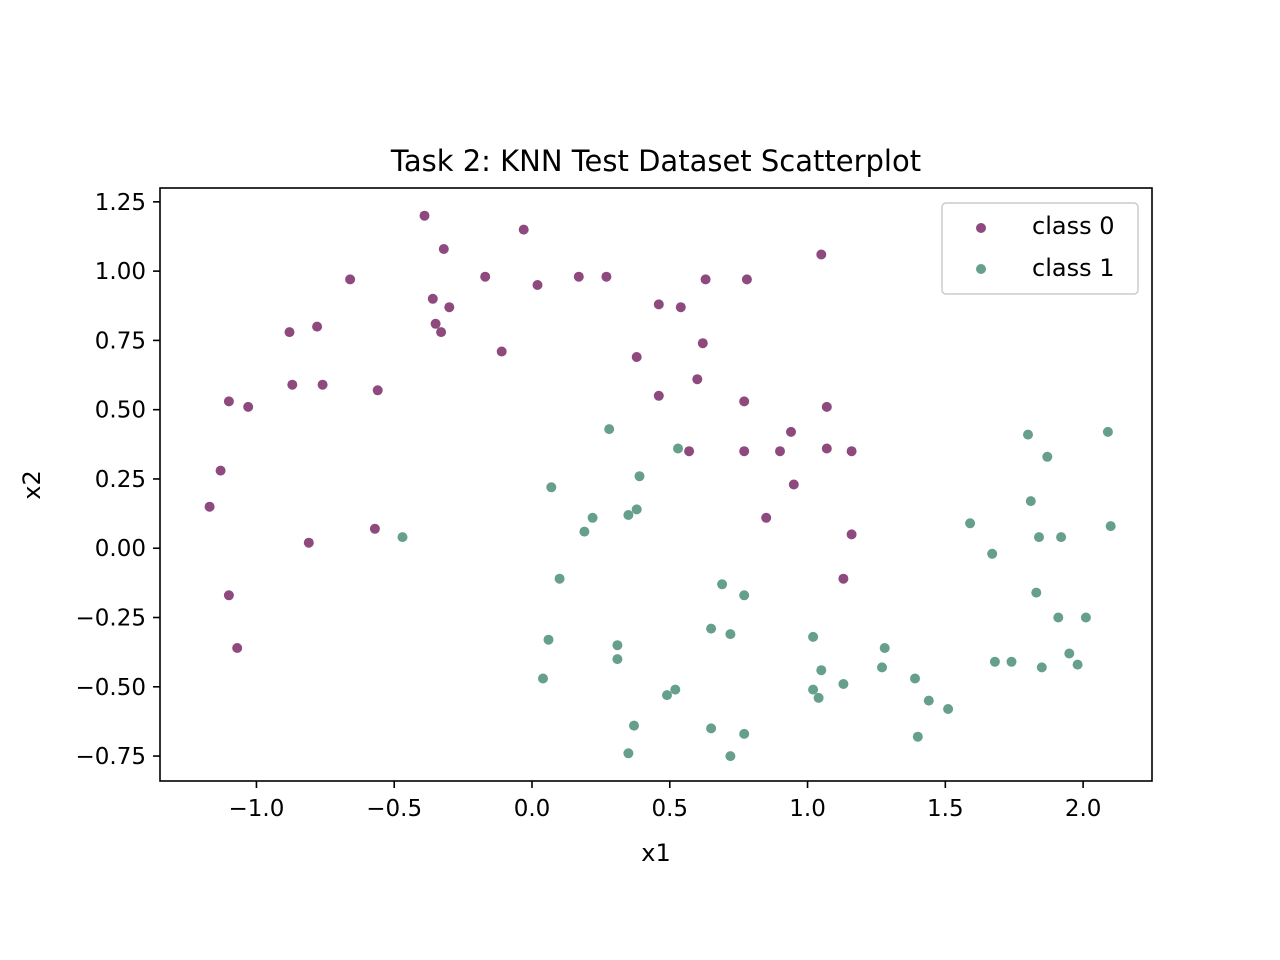 This screenshot has width=1280, height=960. I want to click on x-tick-label: −1.0, so click(257, 809).